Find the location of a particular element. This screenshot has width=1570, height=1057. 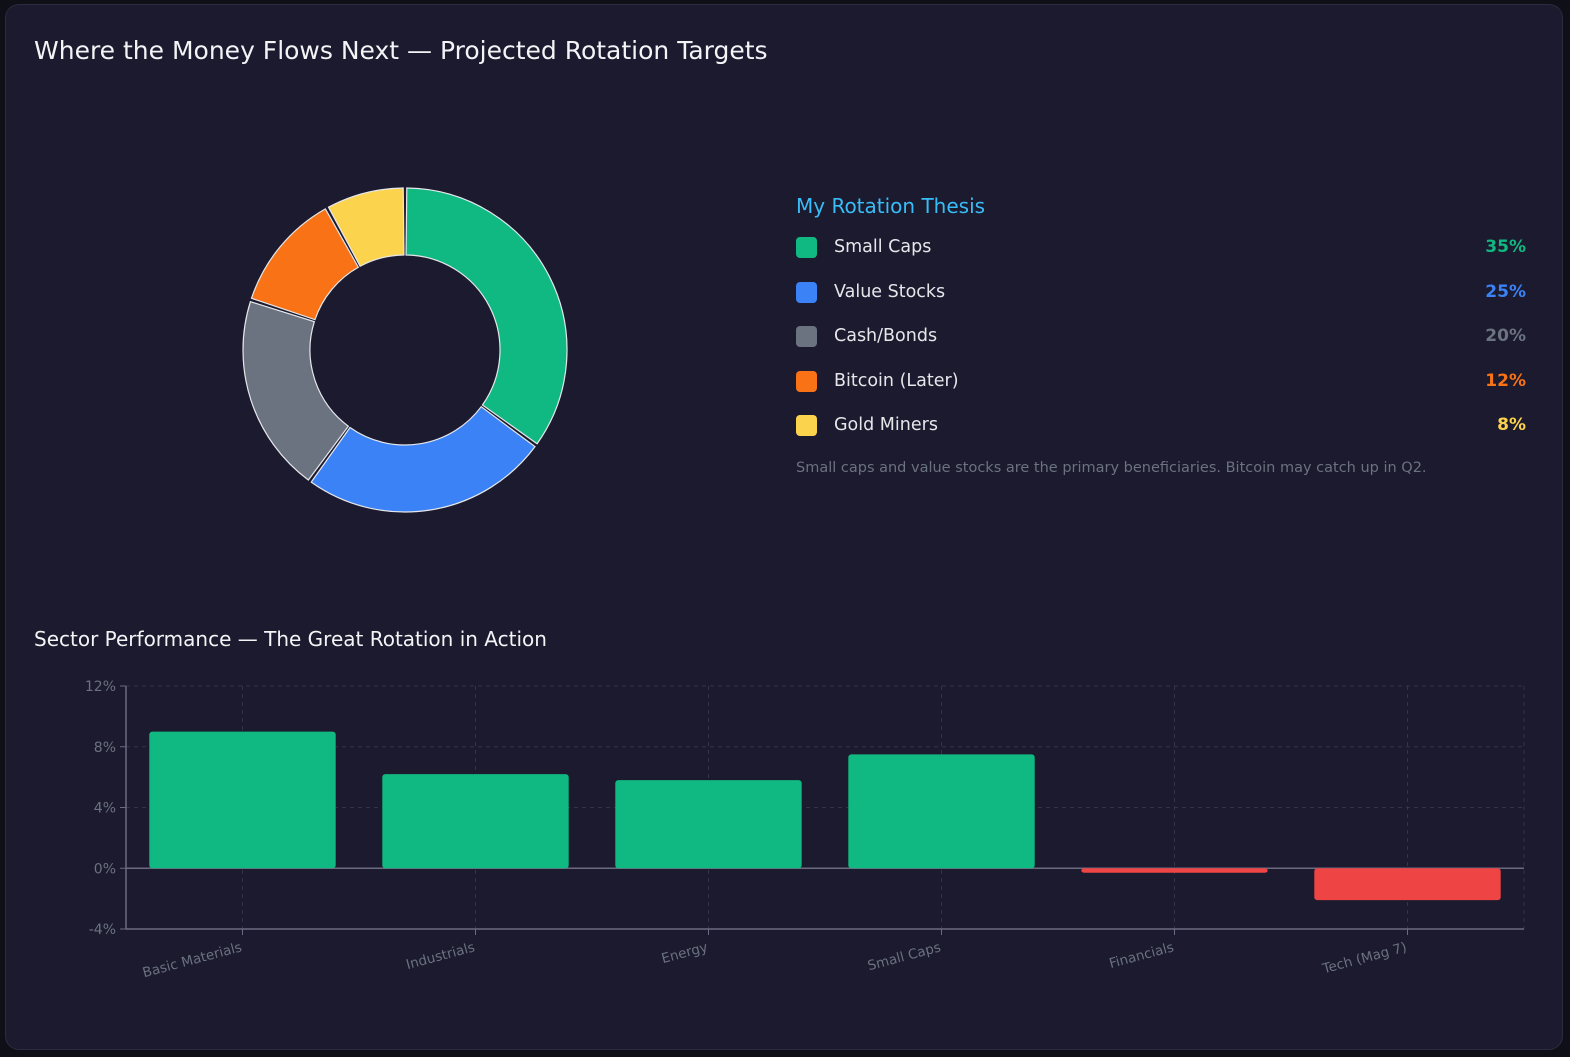

legend-item: Small Caps 35% is located at coordinates (1161, 257).